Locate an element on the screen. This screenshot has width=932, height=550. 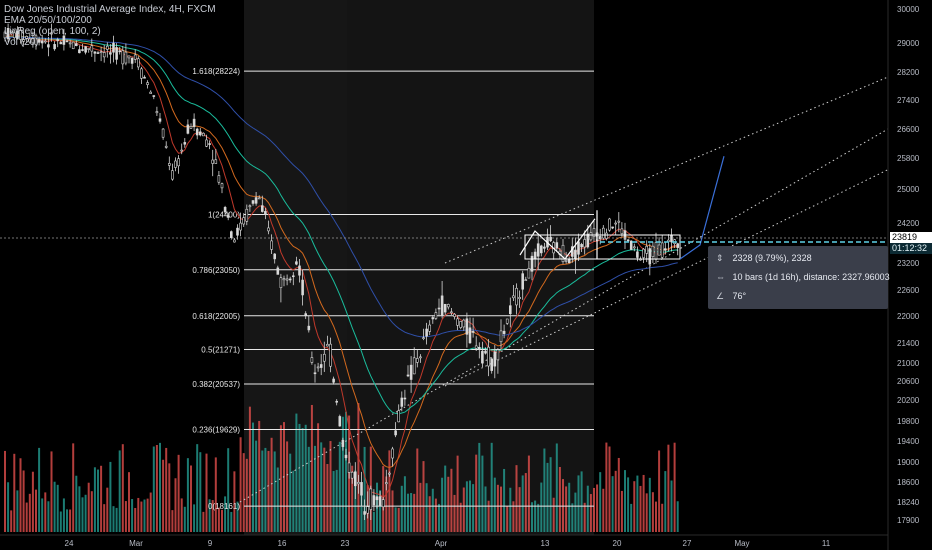
price-tick-label: 19400 is located at coordinates (908, 441).